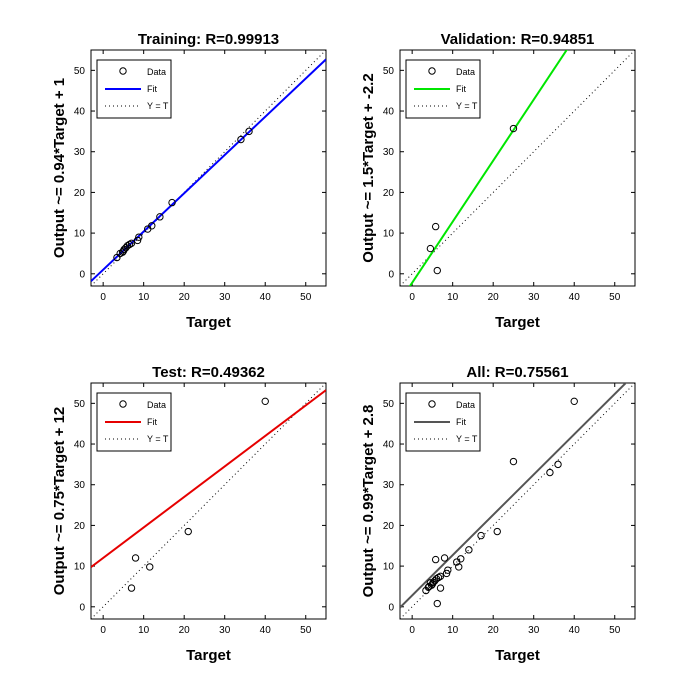 The width and height of the screenshot is (700, 700). What do you see at coordinates (518, 39) in the screenshot?
I see `chart-title: Validation: R=0.94851` at bounding box center [518, 39].